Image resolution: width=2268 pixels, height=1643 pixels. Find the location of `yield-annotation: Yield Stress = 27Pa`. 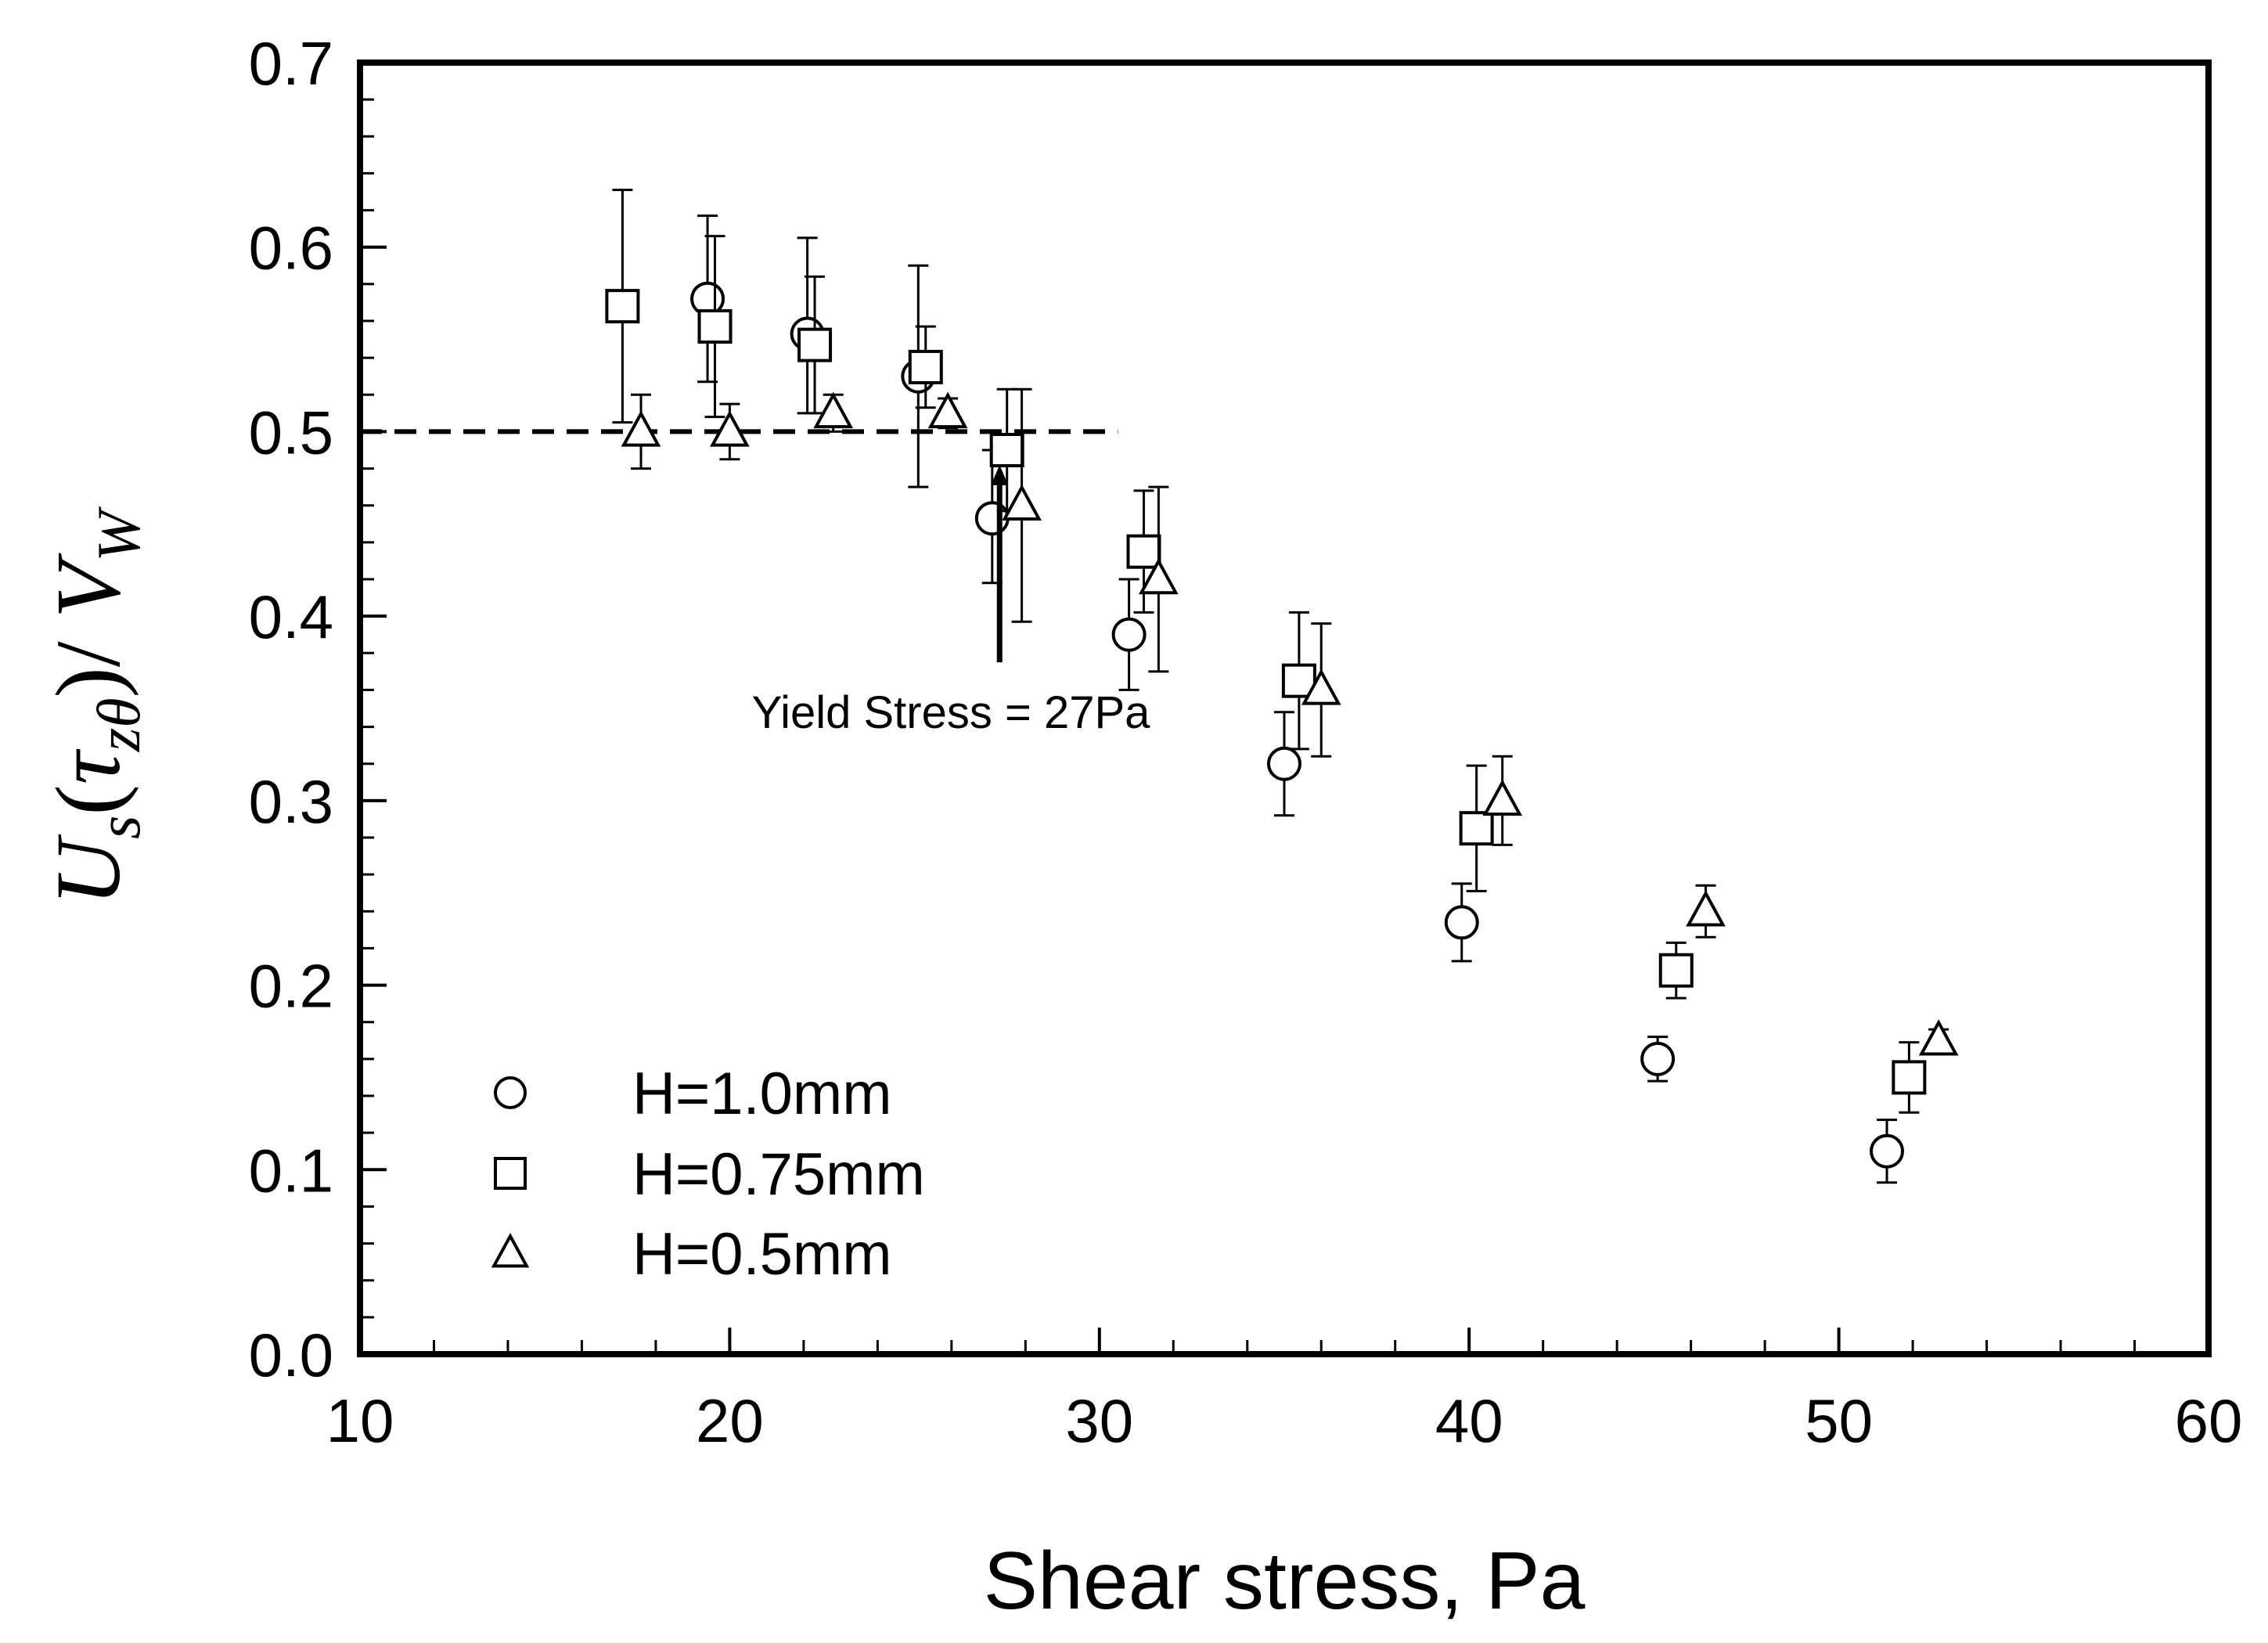

yield-annotation: Yield Stress = 27Pa is located at coordinates (951, 712).